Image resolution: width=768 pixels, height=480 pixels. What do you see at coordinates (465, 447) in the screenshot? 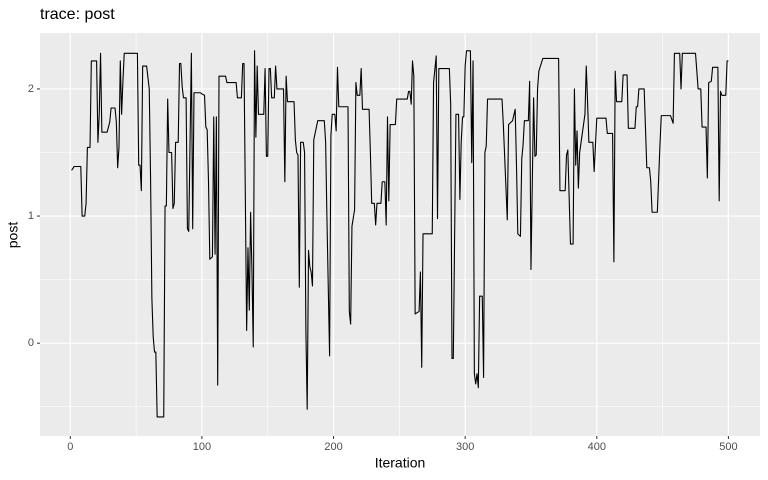
I see `x-tick-label: 300` at bounding box center [465, 447].